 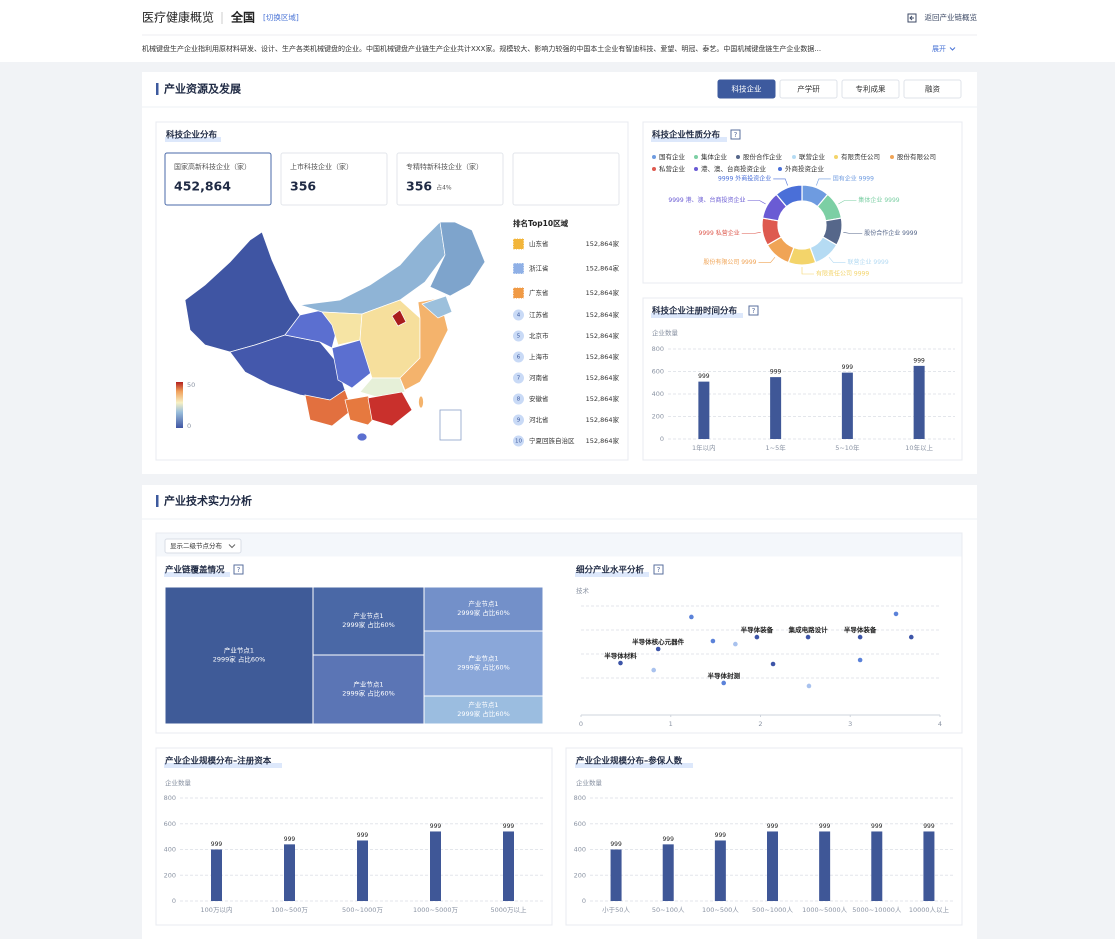 I want to click on rank-number: 7, so click(x=519, y=379).